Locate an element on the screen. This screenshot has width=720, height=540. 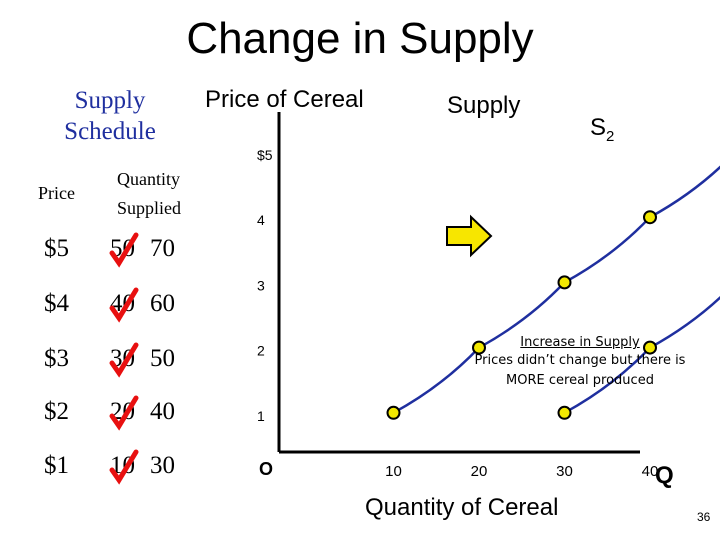
new-quantity: 30 is located at coordinates (162, 465).